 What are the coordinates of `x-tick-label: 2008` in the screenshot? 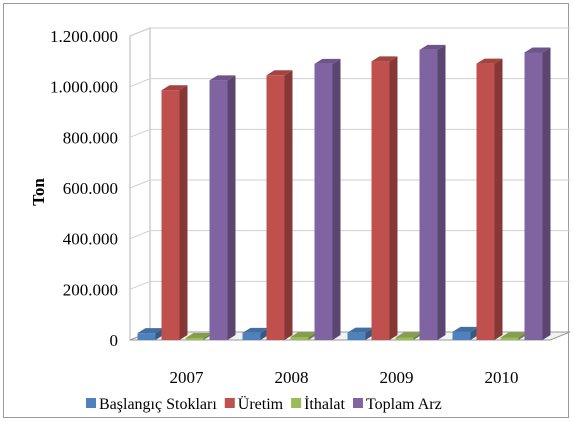 It's located at (292, 377).